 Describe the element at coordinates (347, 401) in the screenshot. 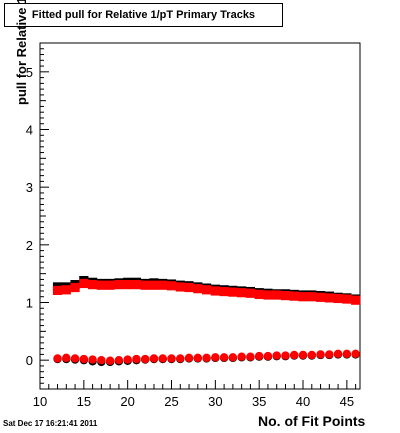

I see `x-tick-label: 45` at that location.